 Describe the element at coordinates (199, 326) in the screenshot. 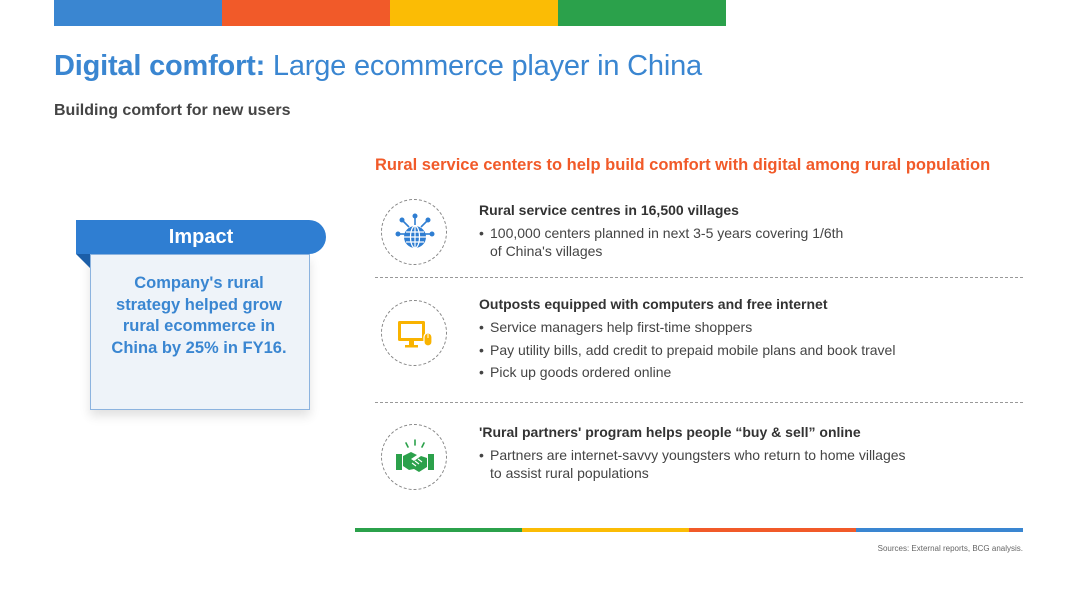

I see `impact-line: rural ecommerce in` at that location.